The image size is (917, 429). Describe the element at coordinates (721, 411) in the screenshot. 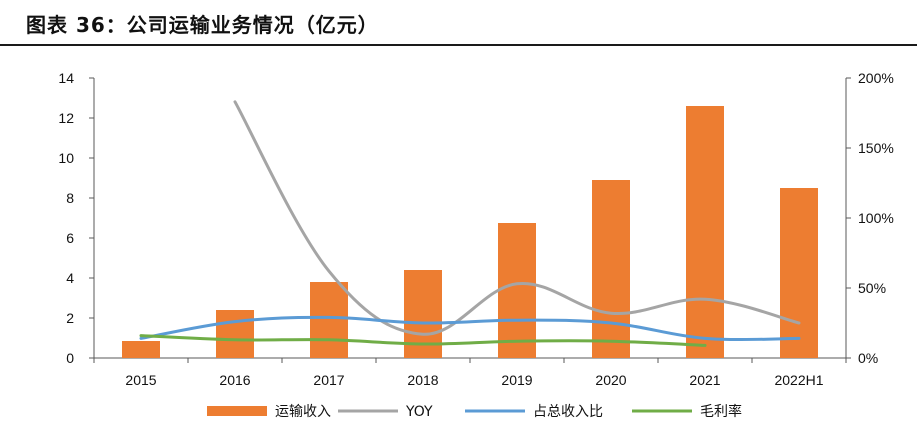

I see `legend-label: 毛利率` at that location.